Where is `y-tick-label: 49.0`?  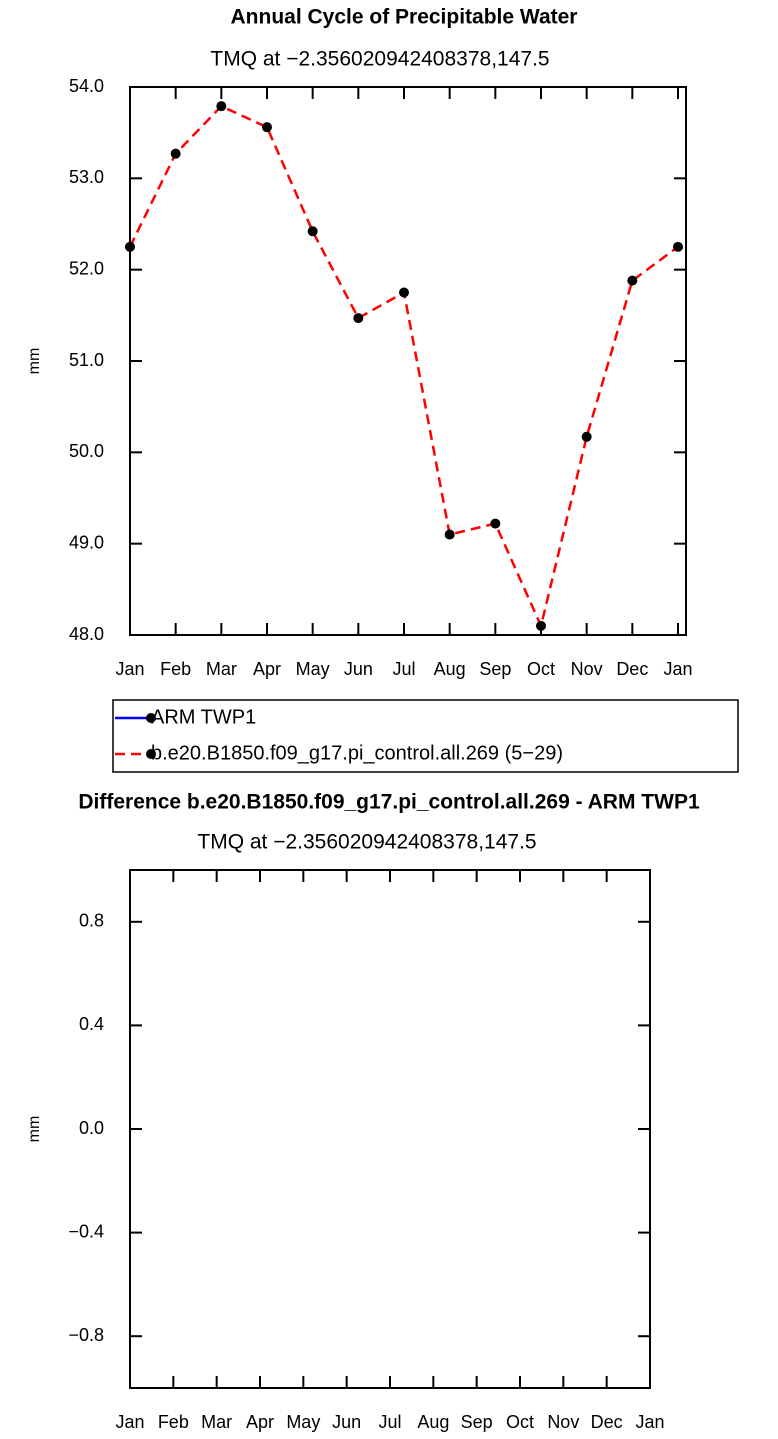 y-tick-label: 49.0 is located at coordinates (86, 542).